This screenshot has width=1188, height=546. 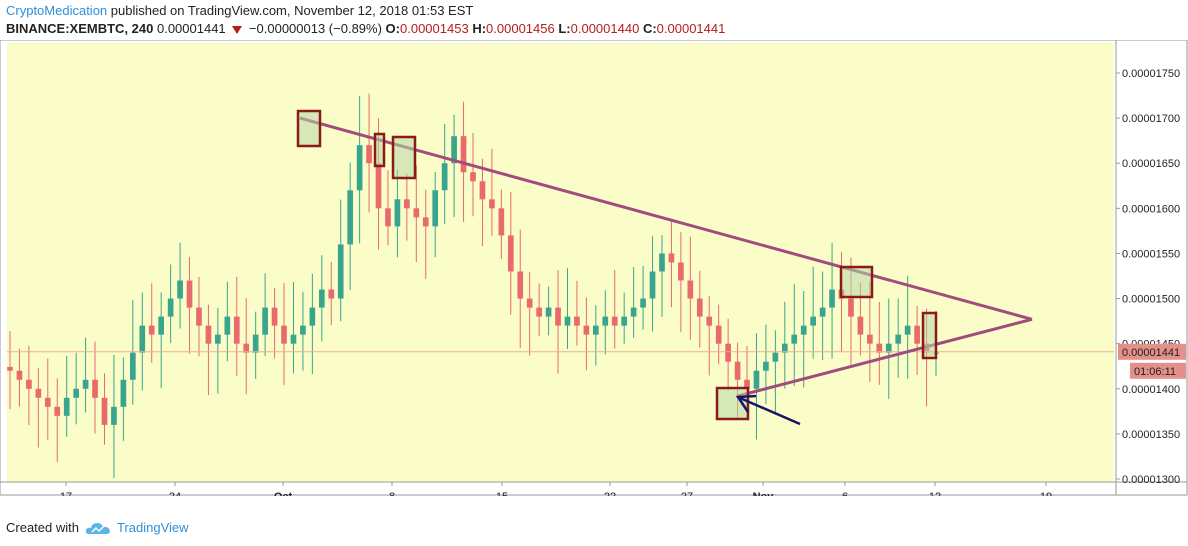 I want to click on x-tick-label: 6, so click(x=845, y=493).